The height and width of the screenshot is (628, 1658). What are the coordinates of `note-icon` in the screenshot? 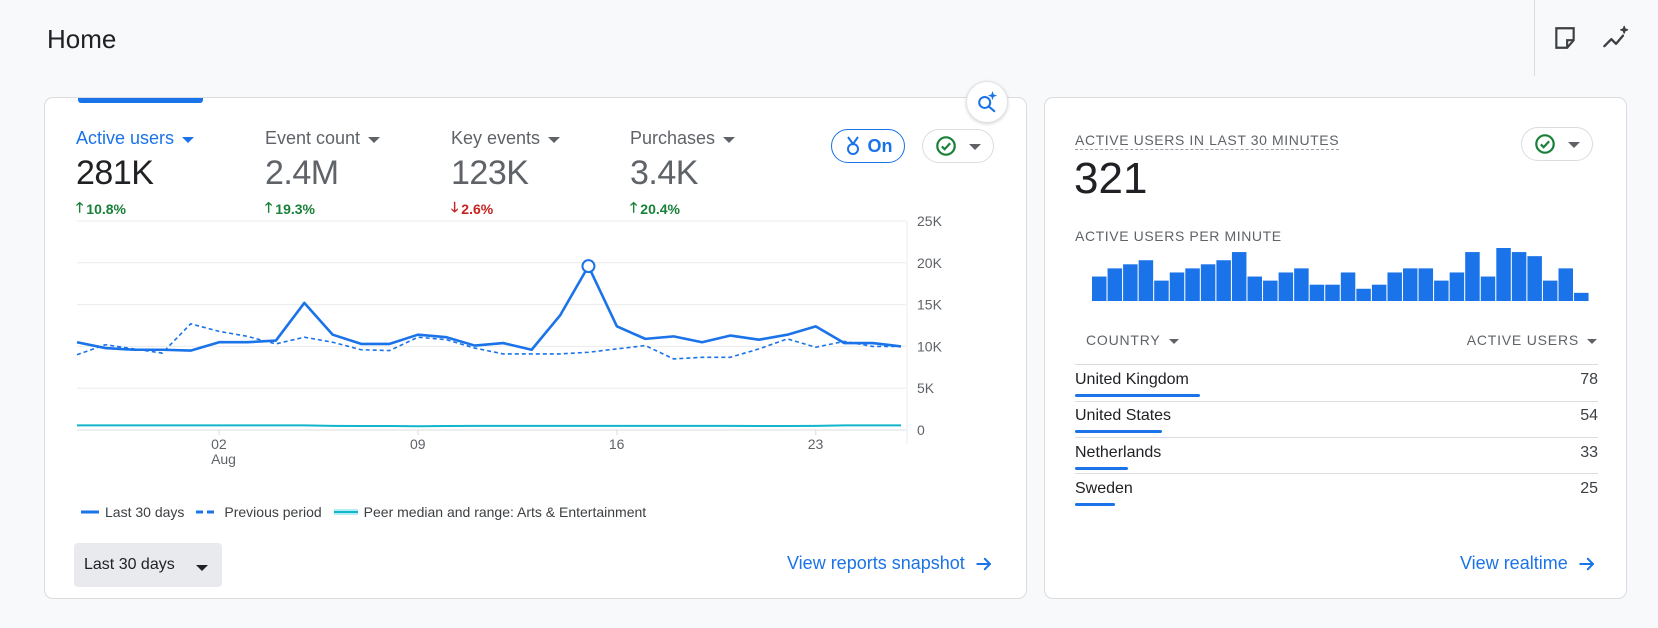 It's located at (1565, 38).